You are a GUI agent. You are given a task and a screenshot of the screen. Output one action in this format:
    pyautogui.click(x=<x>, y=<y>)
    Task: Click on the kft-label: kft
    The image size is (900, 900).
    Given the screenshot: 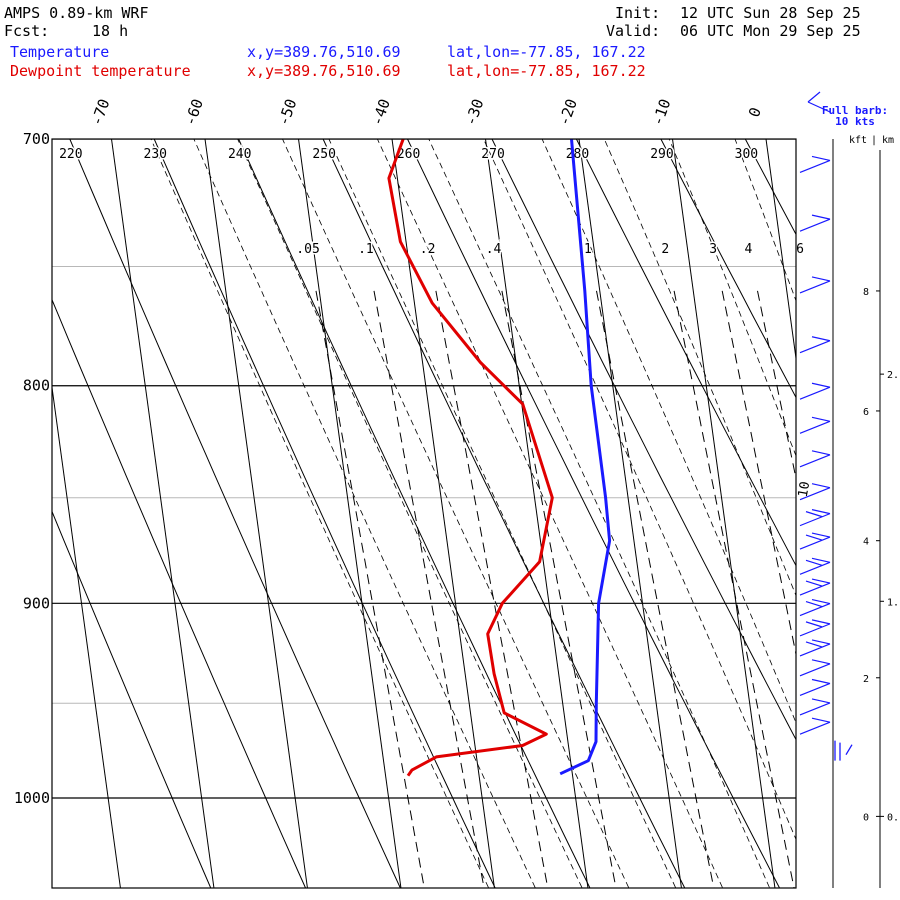 What is the action you would take?
    pyautogui.click(x=858, y=140)
    